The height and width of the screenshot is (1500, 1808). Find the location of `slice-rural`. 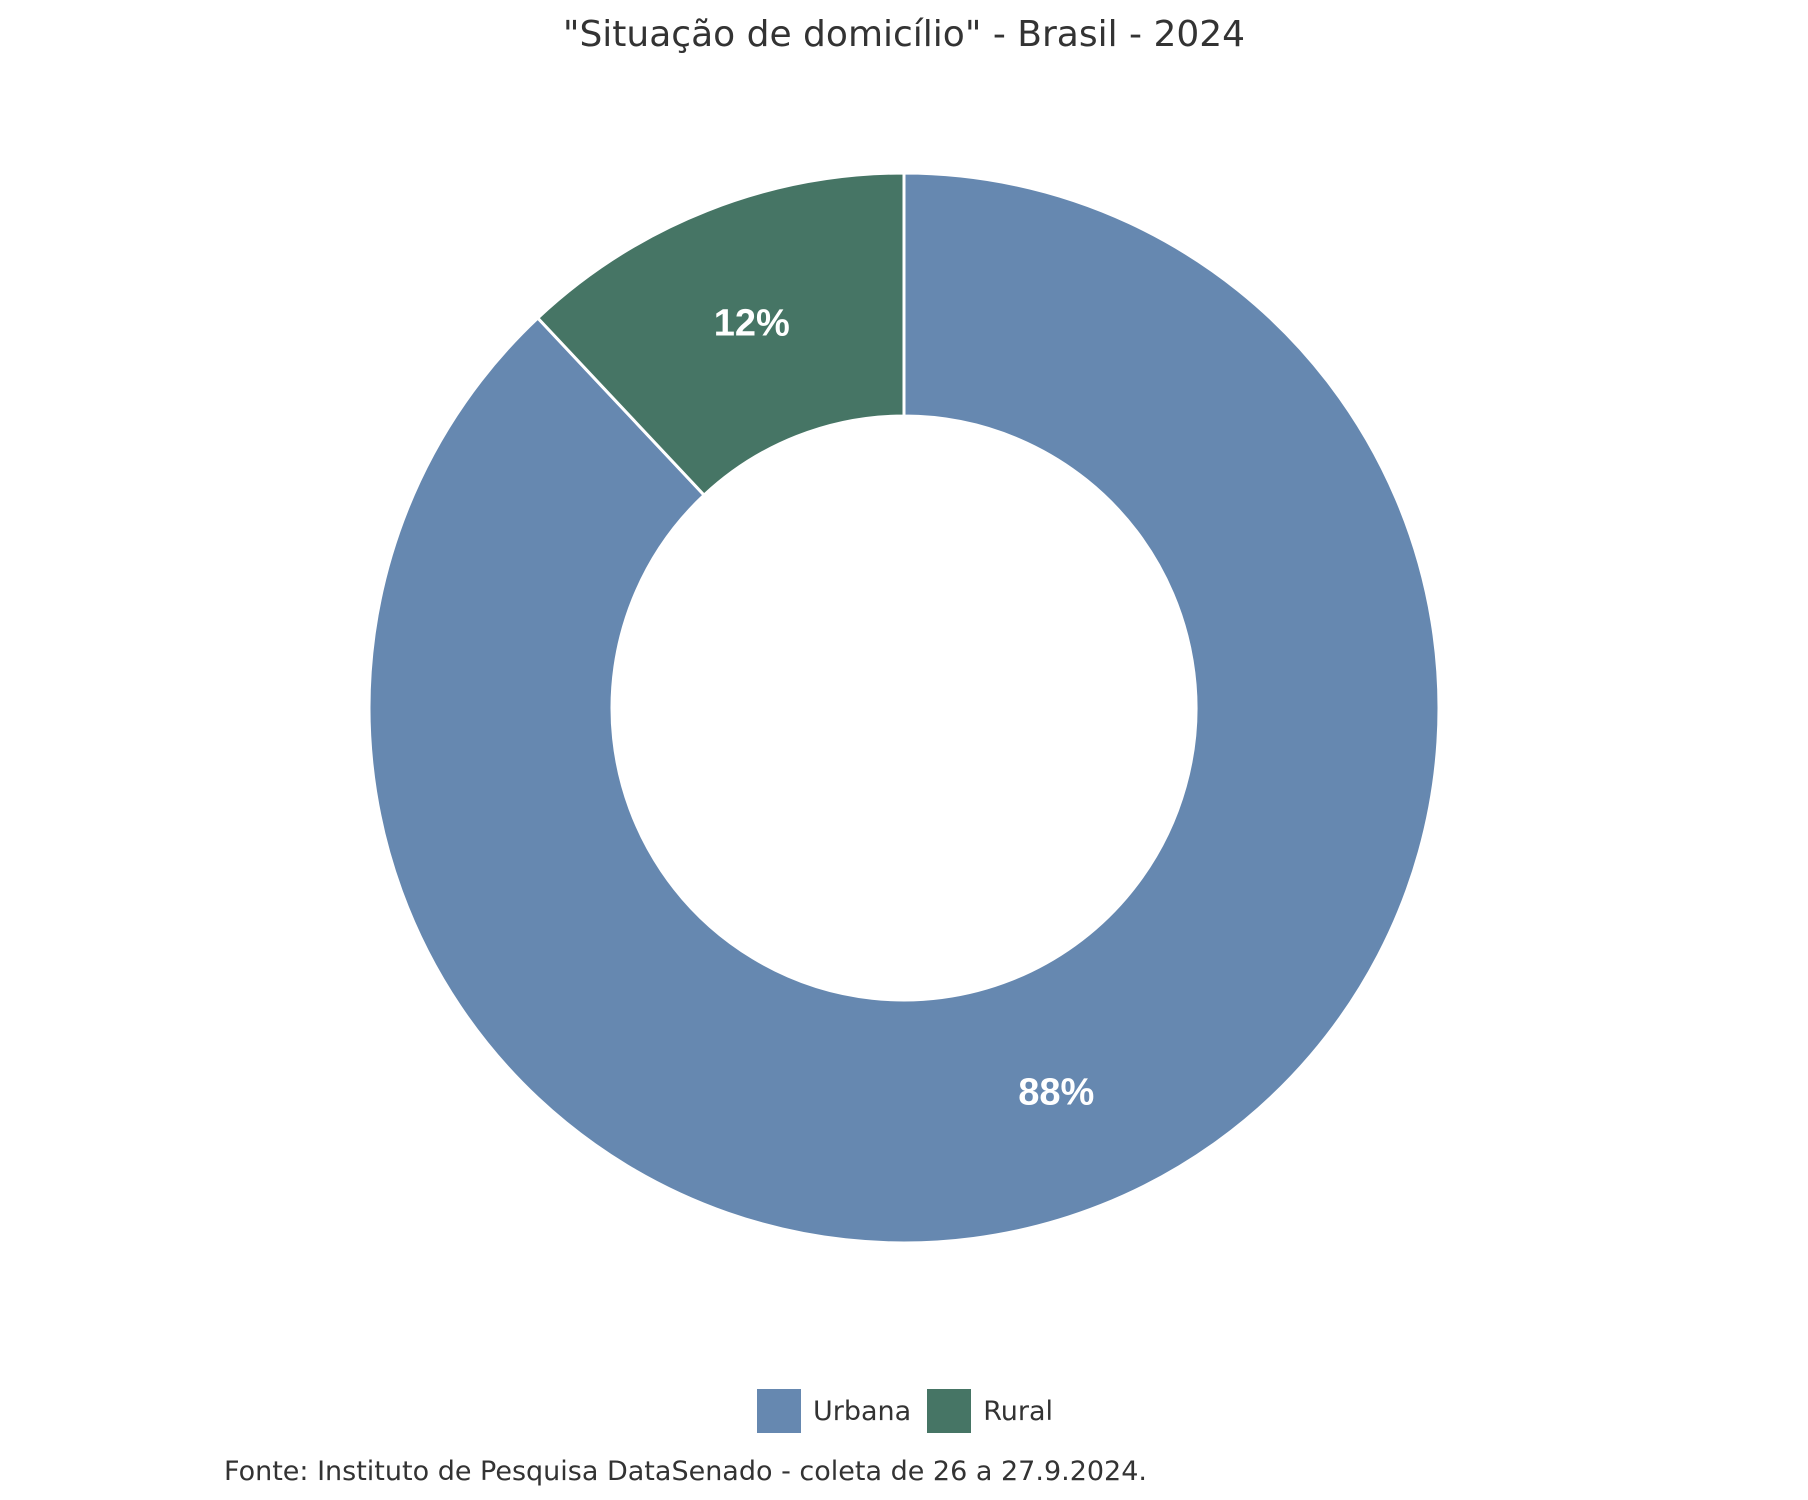

slice-rural is located at coordinates (720, 334).